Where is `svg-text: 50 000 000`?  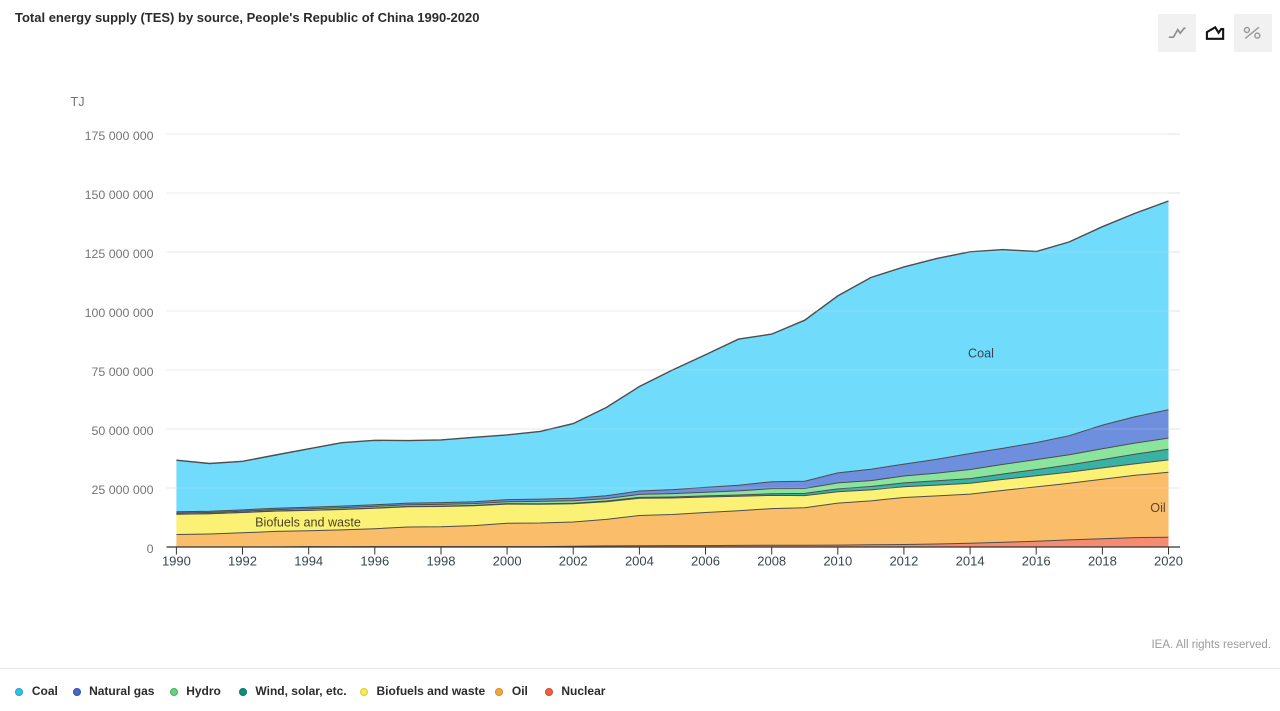
svg-text: 50 000 000 is located at coordinates (122, 431).